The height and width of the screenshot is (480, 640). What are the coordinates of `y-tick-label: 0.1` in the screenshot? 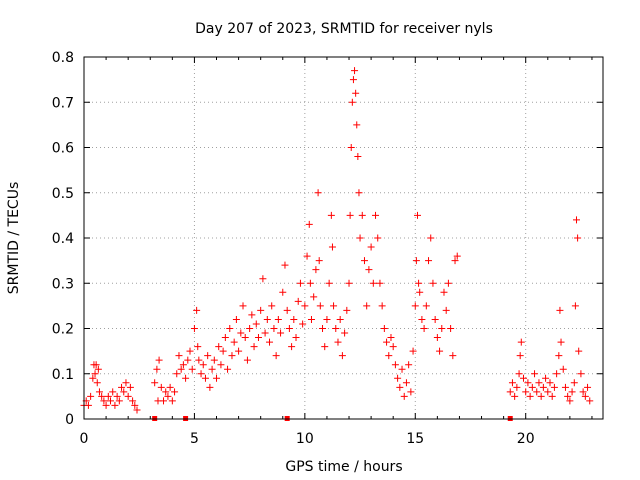 It's located at (63, 375).